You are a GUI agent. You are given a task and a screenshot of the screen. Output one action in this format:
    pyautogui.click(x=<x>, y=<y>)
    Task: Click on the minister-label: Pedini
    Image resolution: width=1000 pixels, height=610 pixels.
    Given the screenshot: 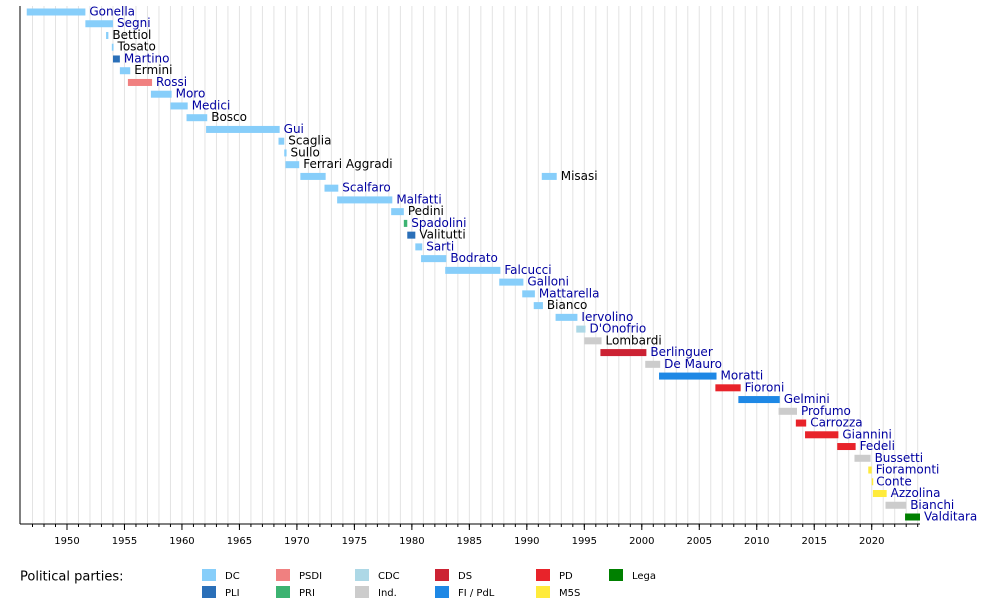 What is the action you would take?
    pyautogui.click(x=426, y=211)
    